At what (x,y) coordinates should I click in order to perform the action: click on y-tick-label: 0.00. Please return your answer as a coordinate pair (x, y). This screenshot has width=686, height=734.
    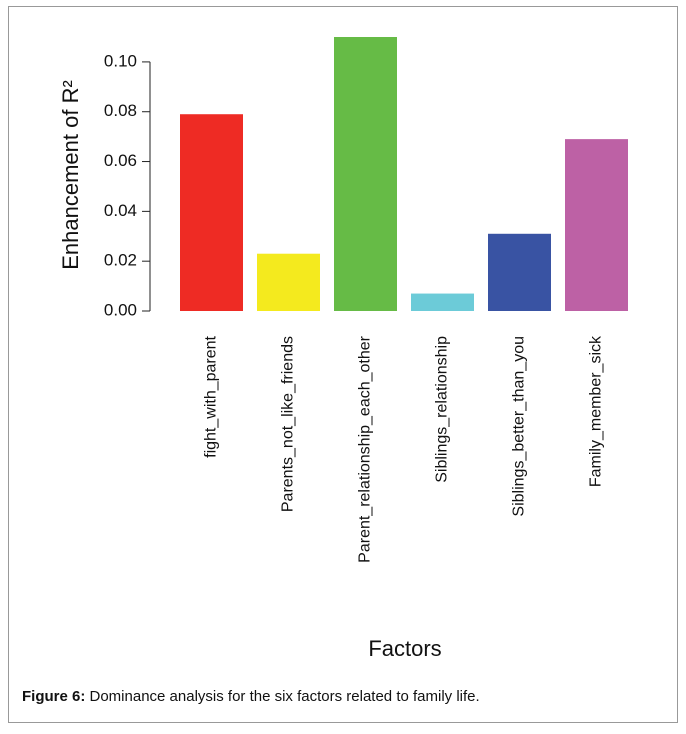
    Looking at the image, I should click on (120, 309).